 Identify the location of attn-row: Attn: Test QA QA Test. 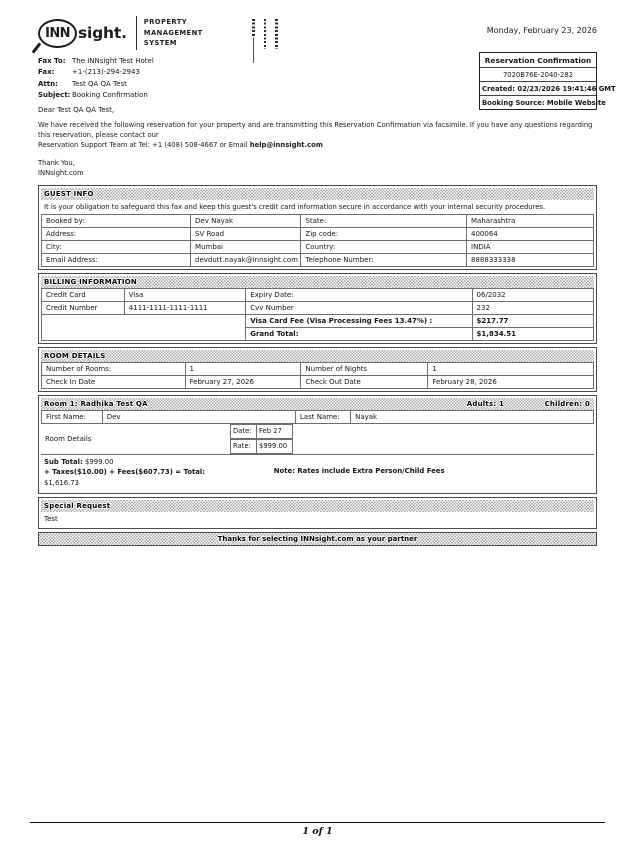
(96, 84).